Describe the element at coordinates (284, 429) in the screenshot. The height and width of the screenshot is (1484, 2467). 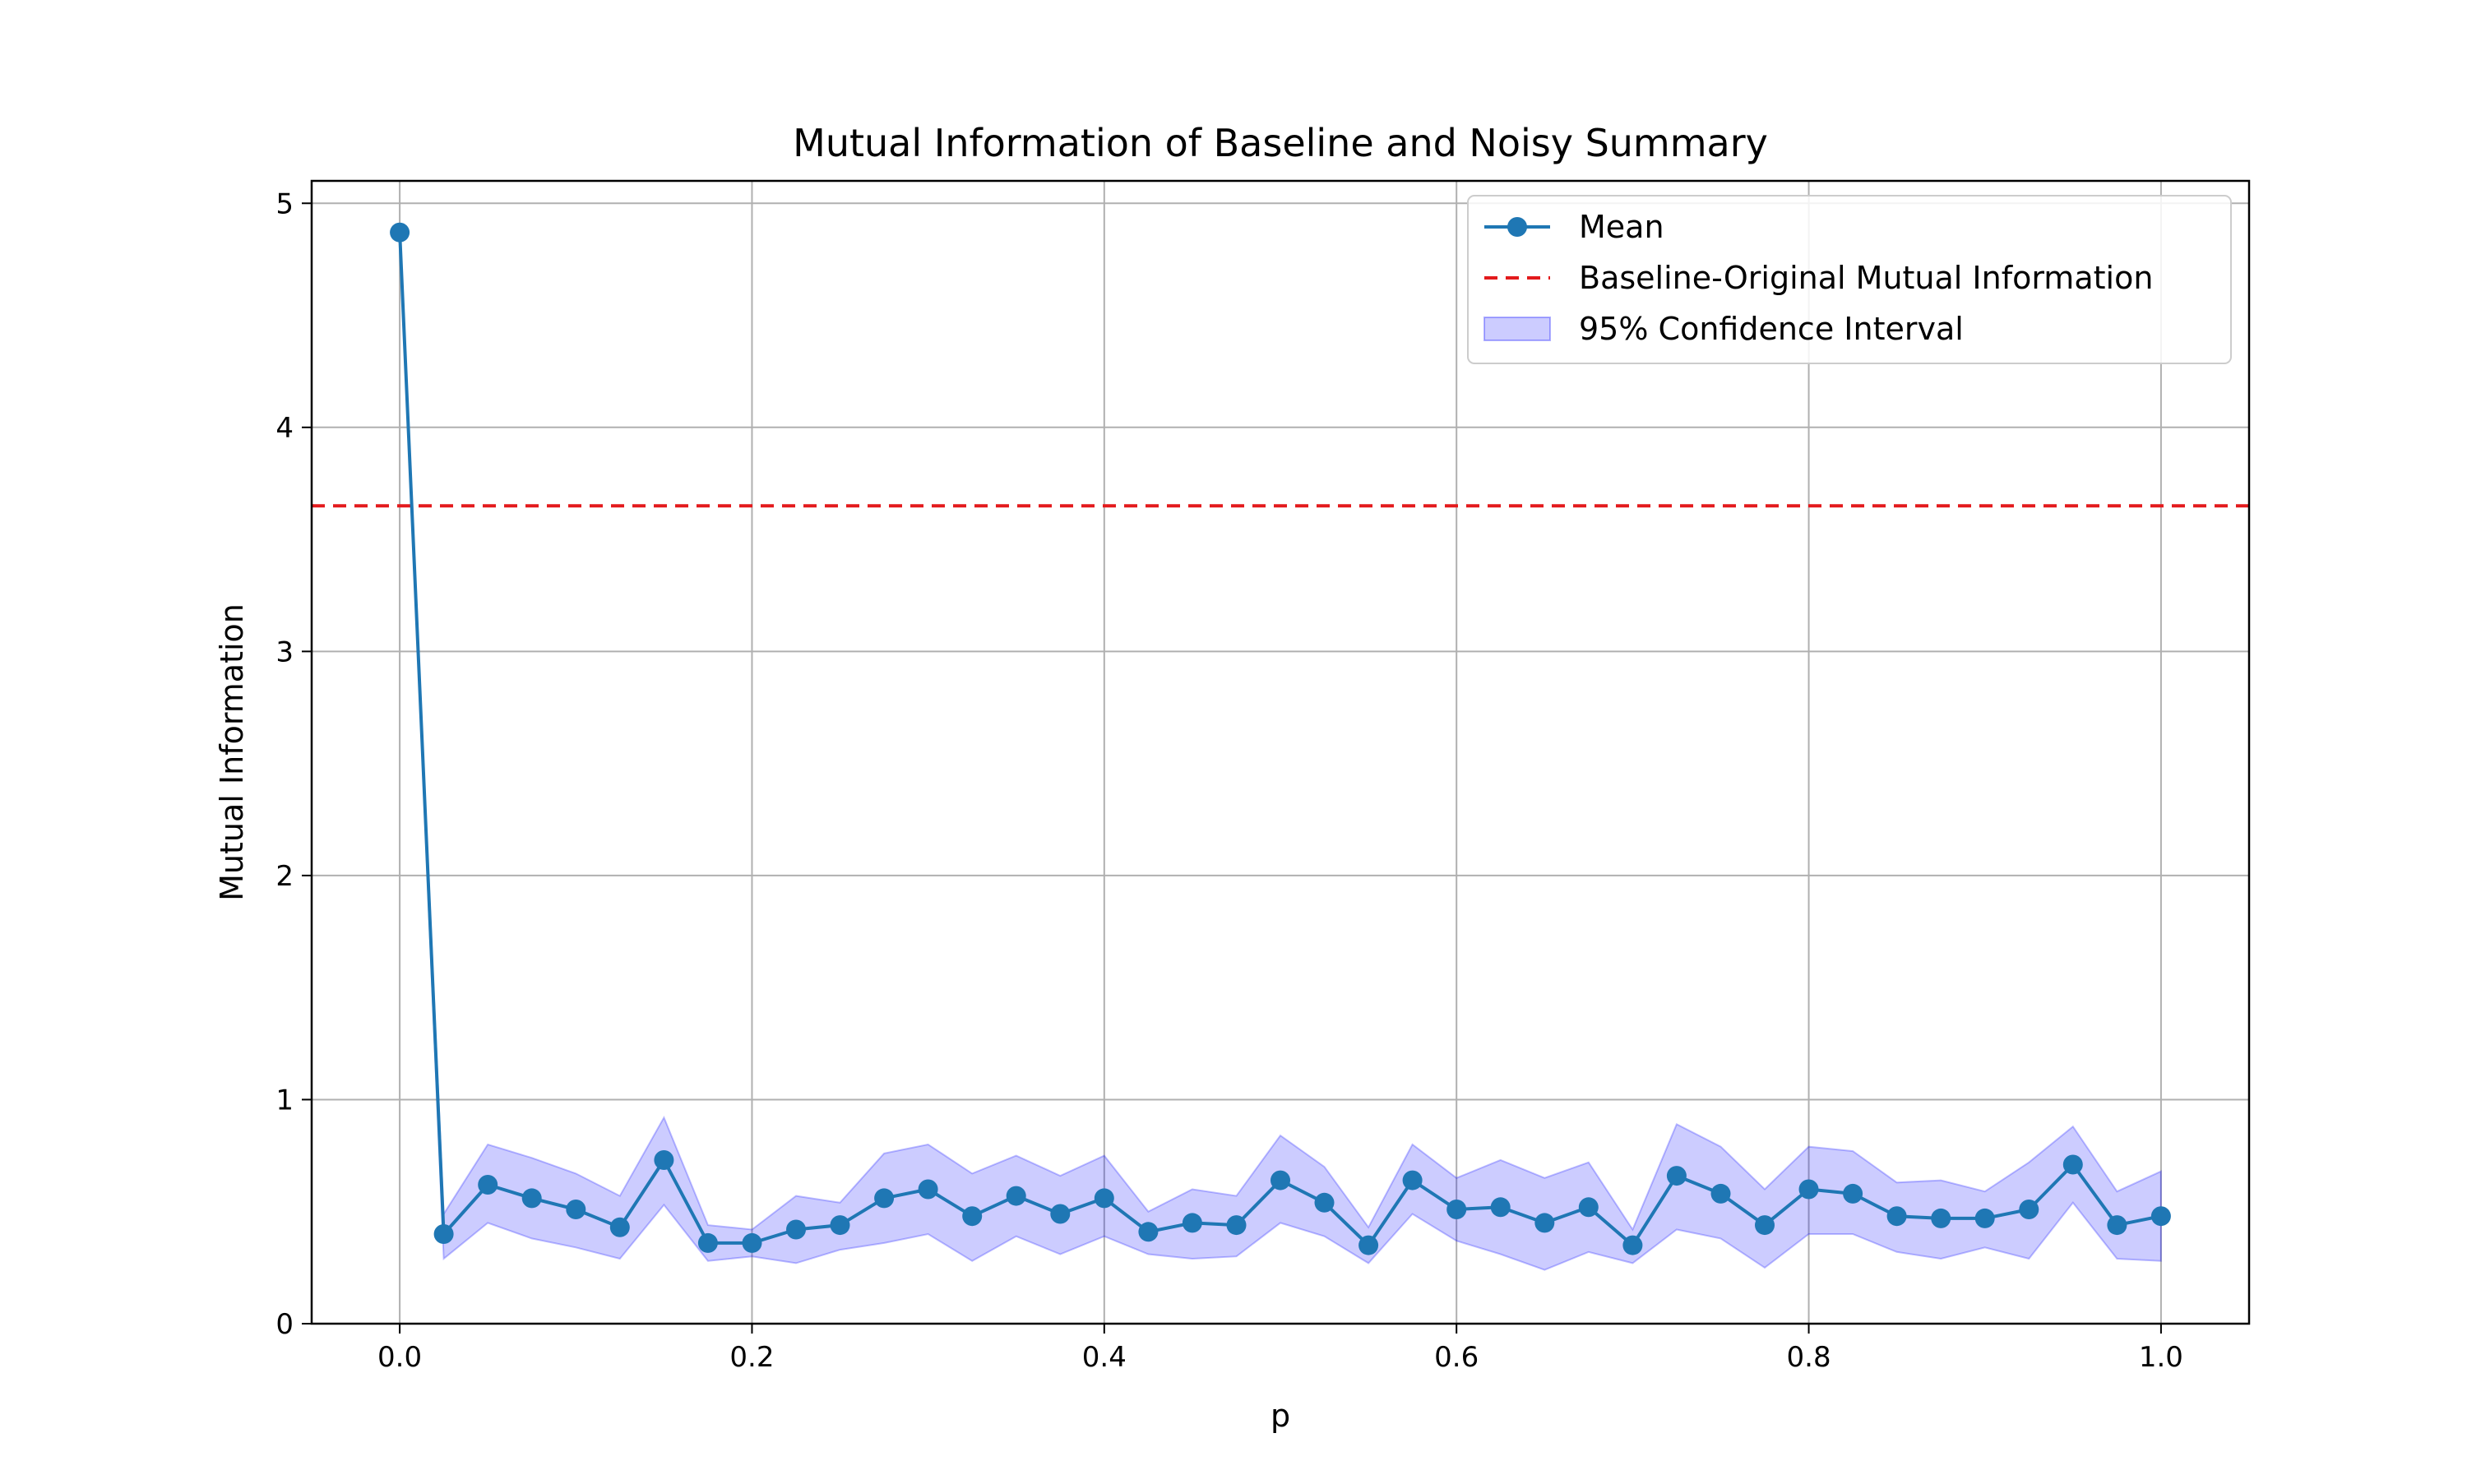
I see `y-tick-label-4: 4` at that location.